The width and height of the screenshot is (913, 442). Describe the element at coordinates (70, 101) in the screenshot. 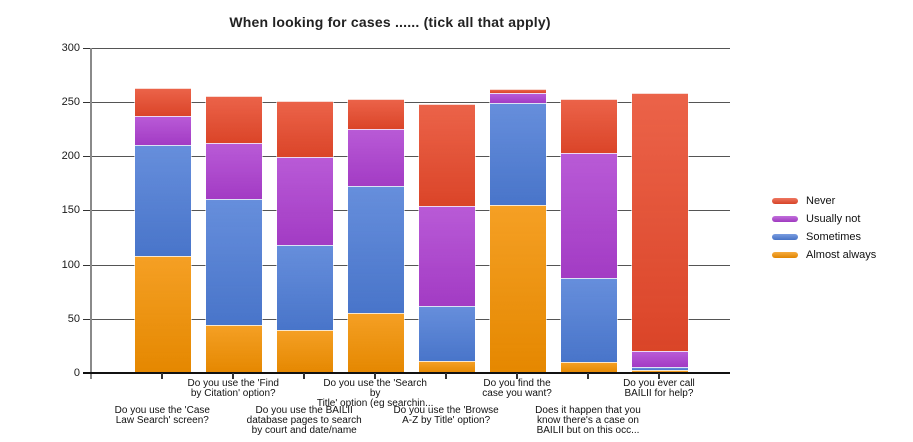

I see `y-axis-label: 250` at that location.